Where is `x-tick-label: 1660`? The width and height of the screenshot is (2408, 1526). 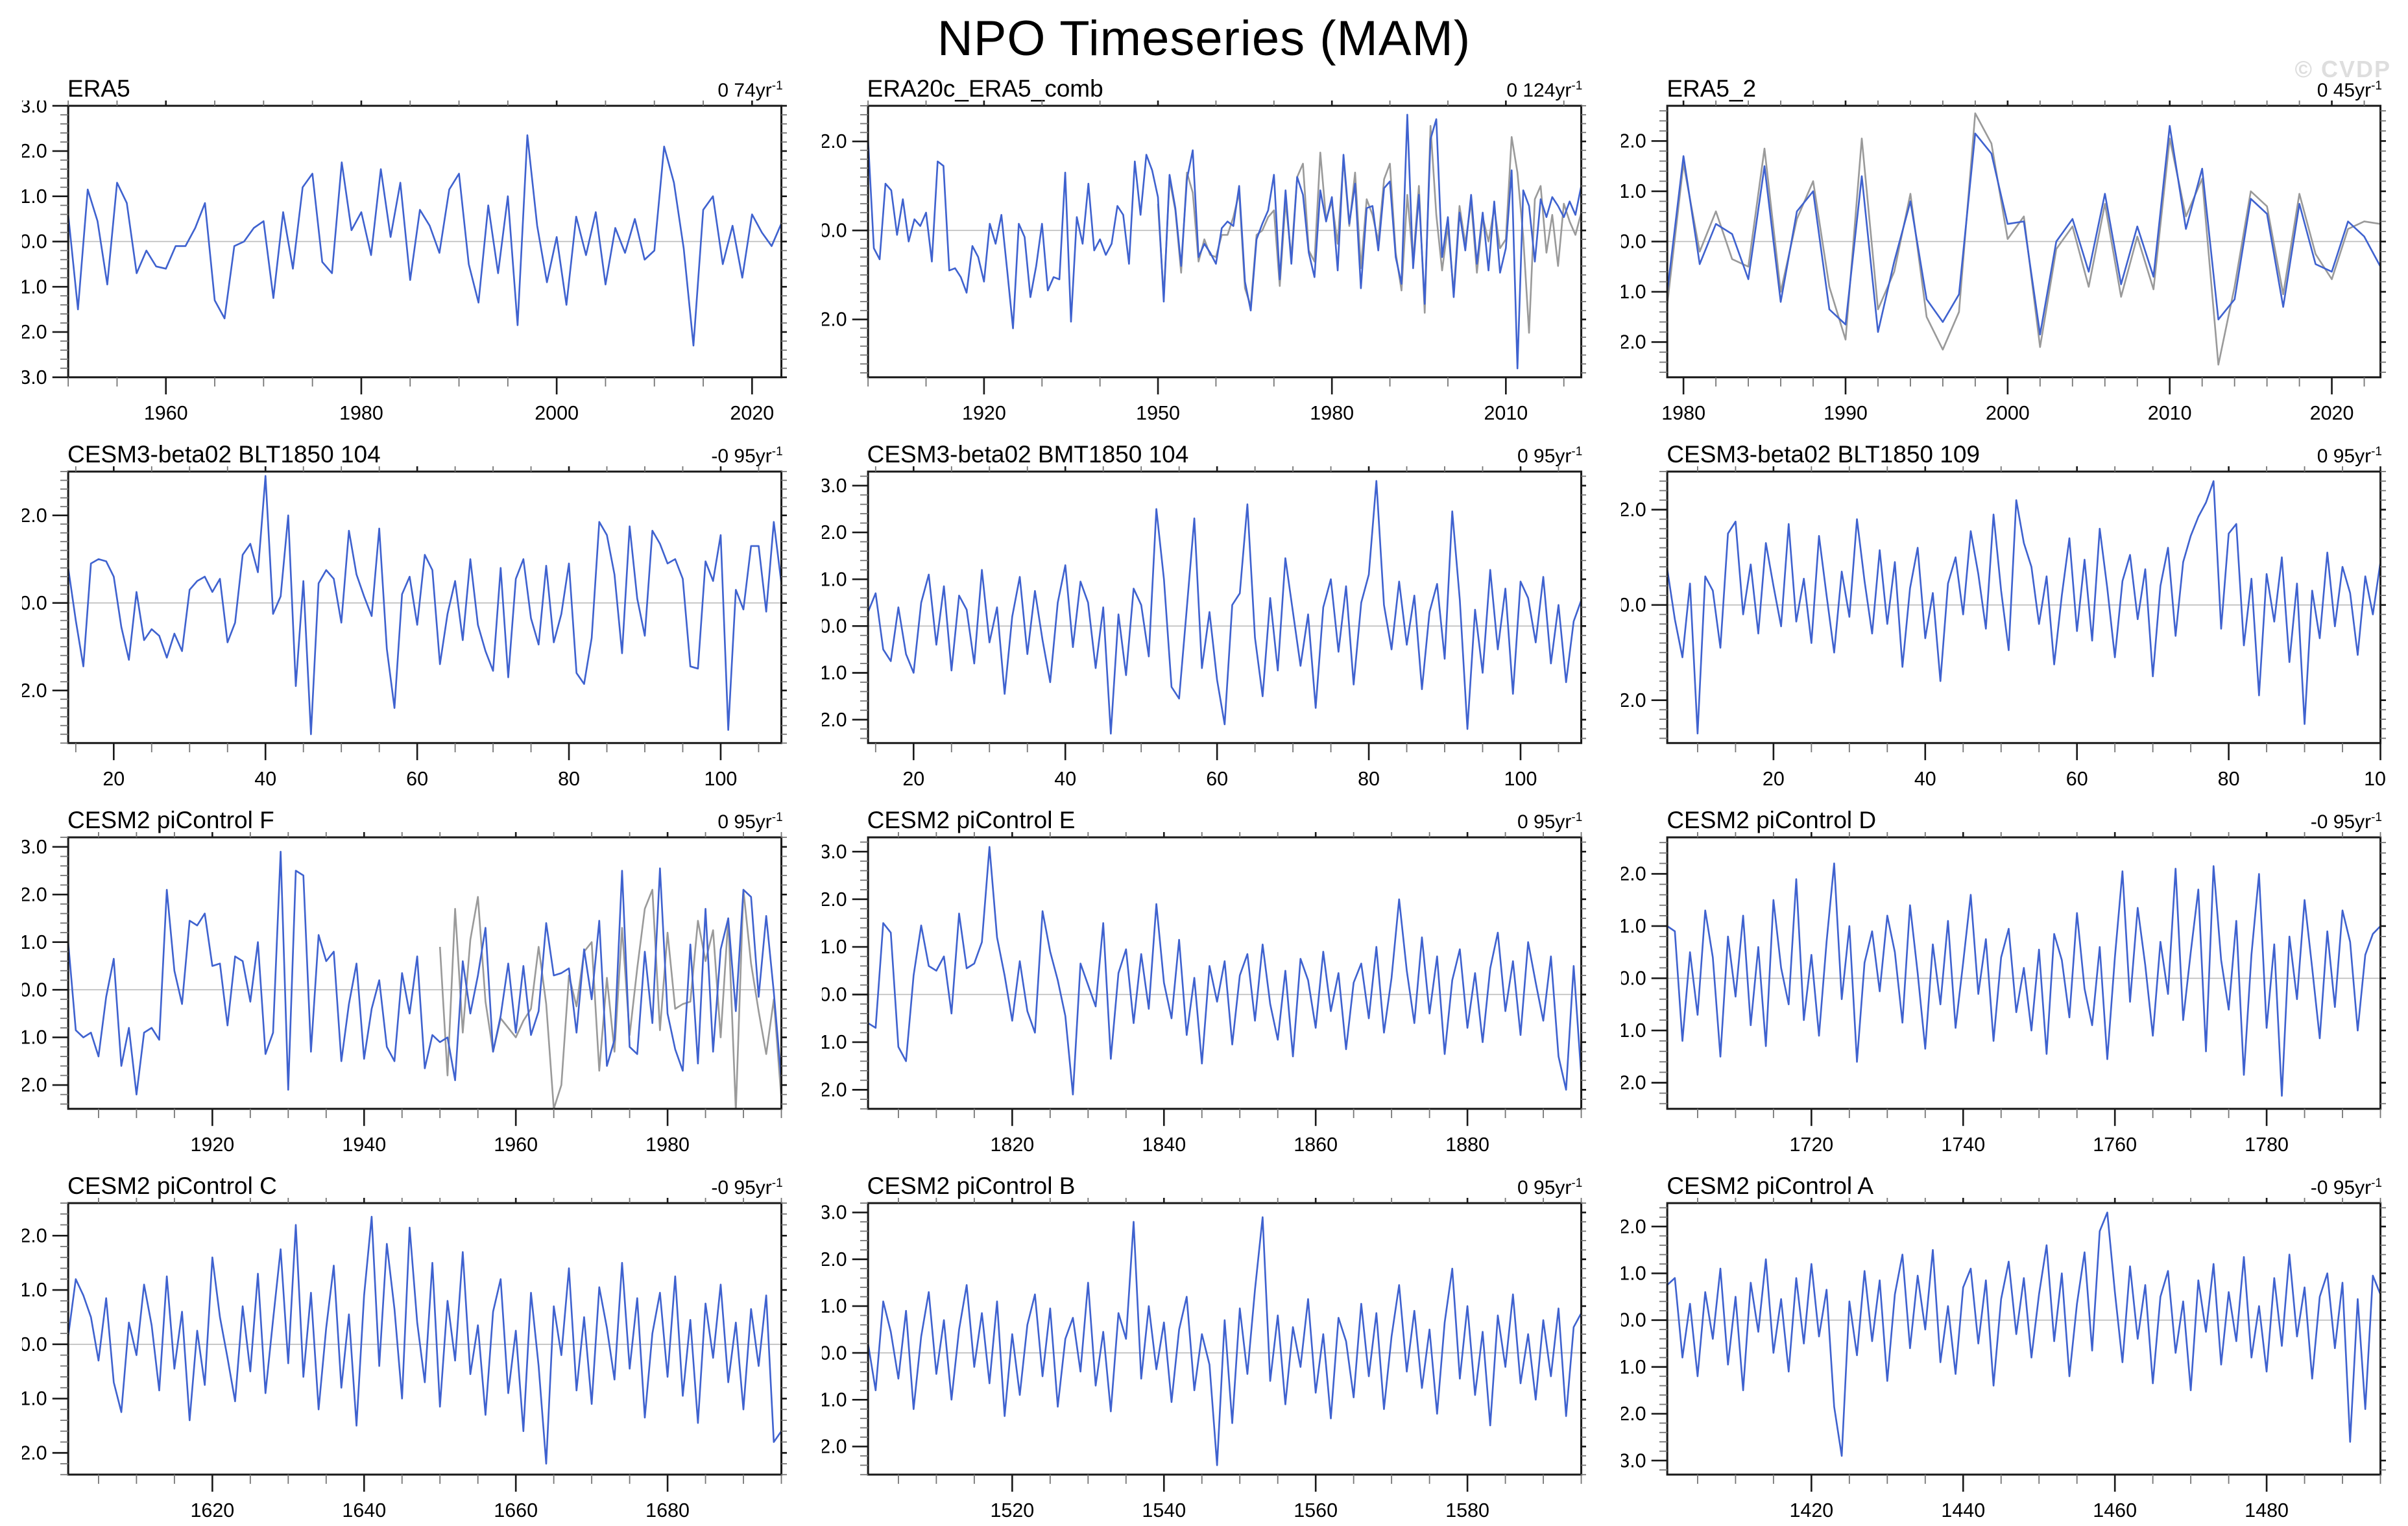 x-tick-label: 1660 is located at coordinates (516, 1510).